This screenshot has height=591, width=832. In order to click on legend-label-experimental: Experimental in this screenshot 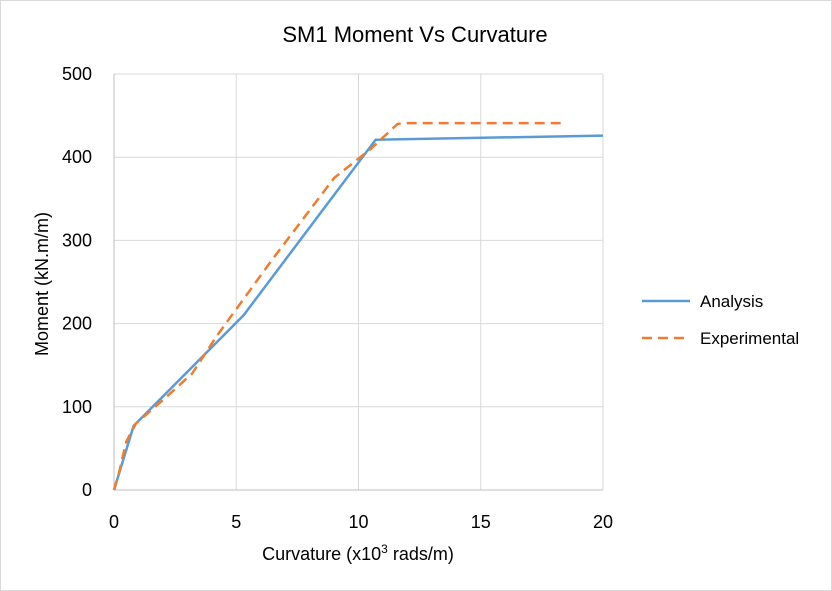, I will do `click(749, 338)`.